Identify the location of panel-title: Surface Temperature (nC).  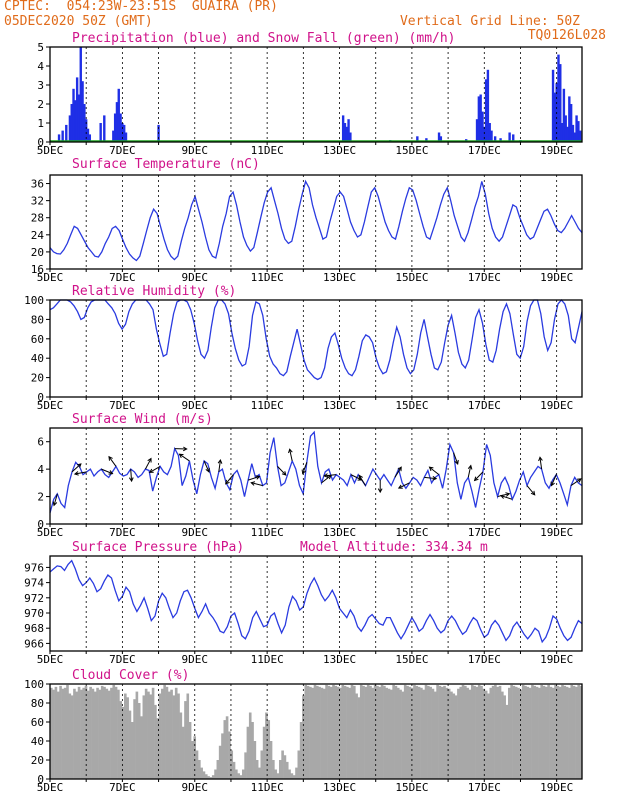
(166, 164).